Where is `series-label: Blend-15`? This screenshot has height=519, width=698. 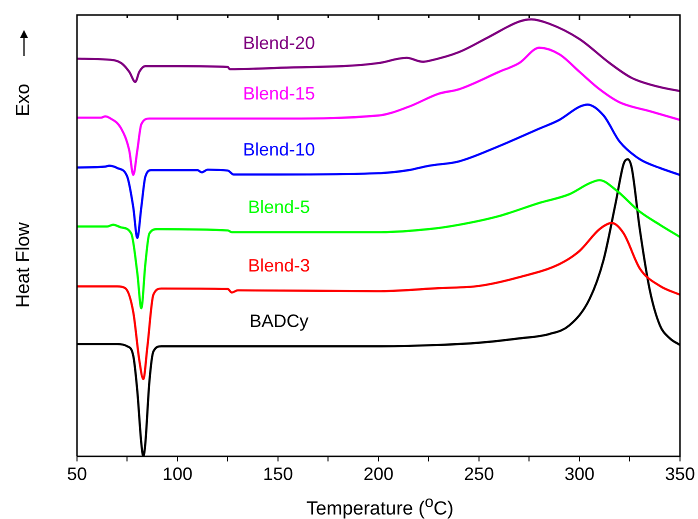 series-label: Blend-15 is located at coordinates (279, 94).